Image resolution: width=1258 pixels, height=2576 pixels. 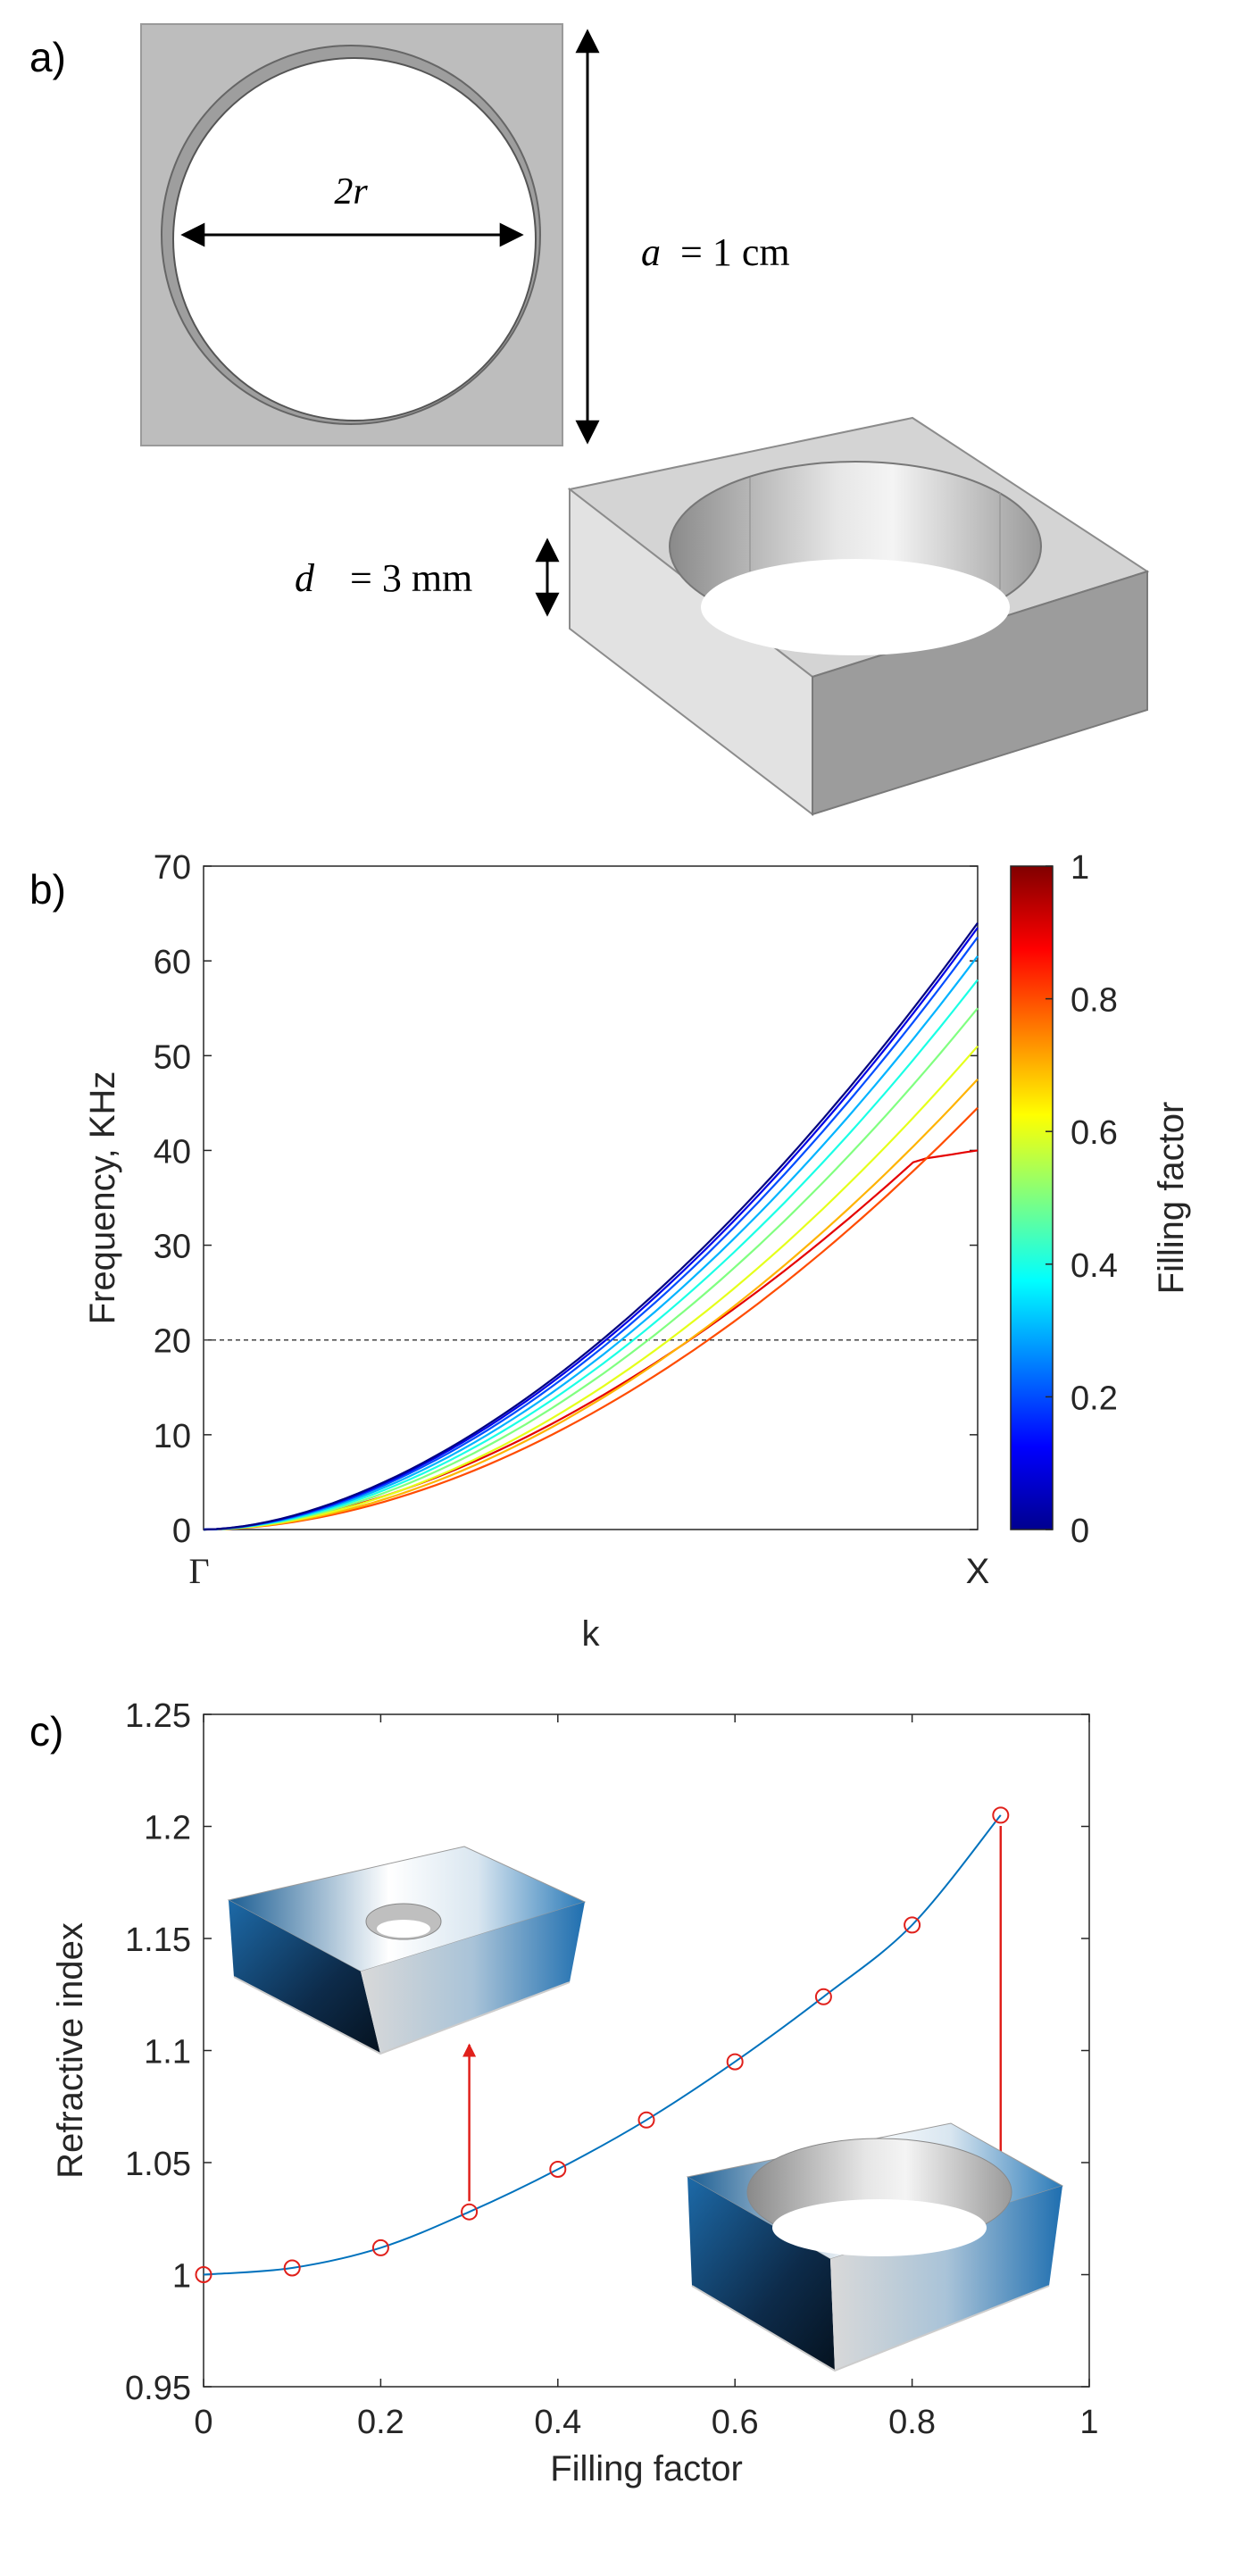 I want to click on y-tick-label: 40, so click(x=172, y=1152).